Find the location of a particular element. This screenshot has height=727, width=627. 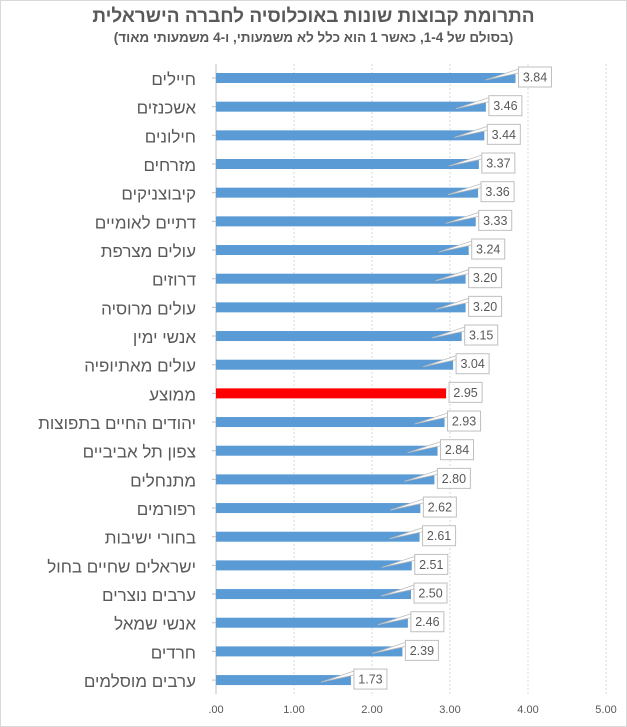

data-label: 3.15 is located at coordinates (481, 336).